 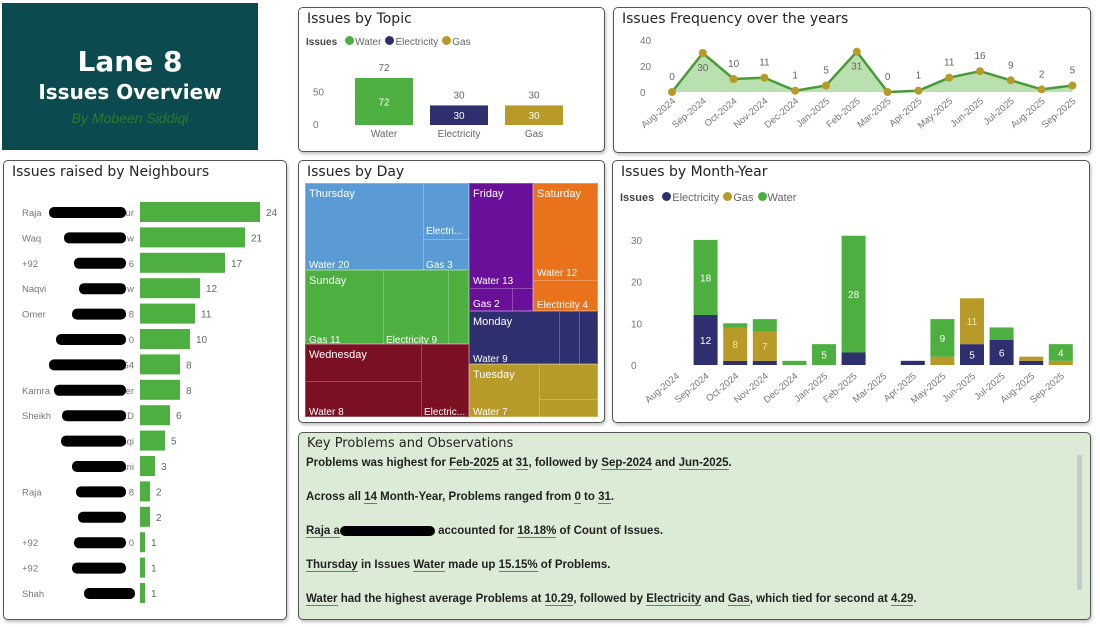 What do you see at coordinates (689, 113) in the screenshot?
I see `x-tick-label: Sep-2024` at bounding box center [689, 113].